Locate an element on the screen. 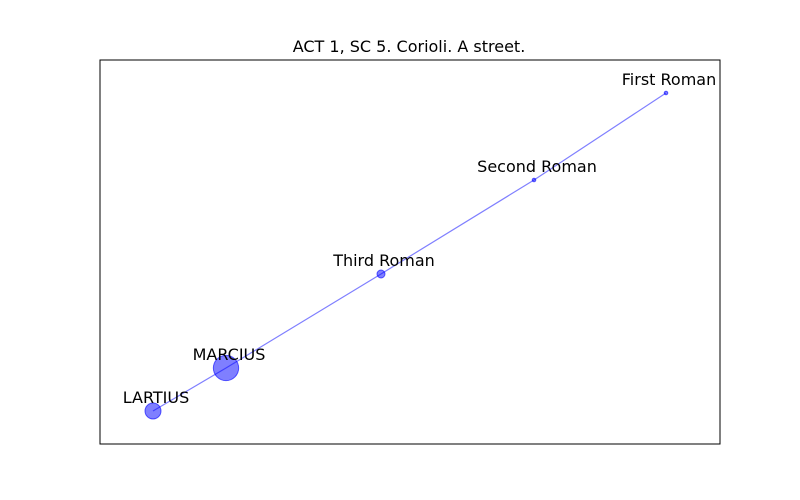  edge-lartius-marcius is located at coordinates (189, 389).